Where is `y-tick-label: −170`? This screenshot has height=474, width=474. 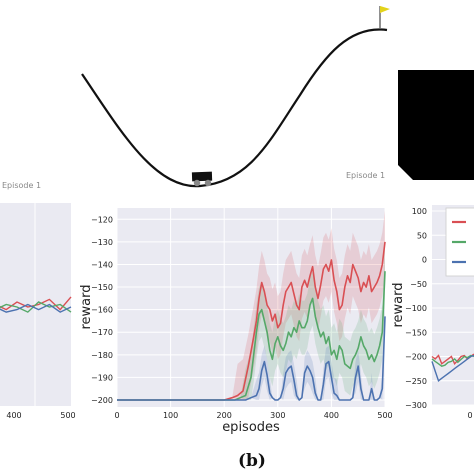 y-tick-label: −170 is located at coordinates (102, 332).